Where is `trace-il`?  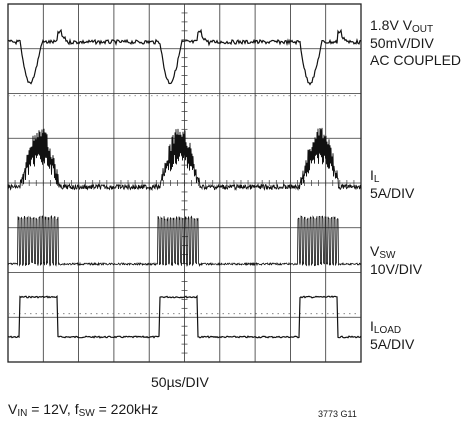
trace-il is located at coordinates (184, 159).